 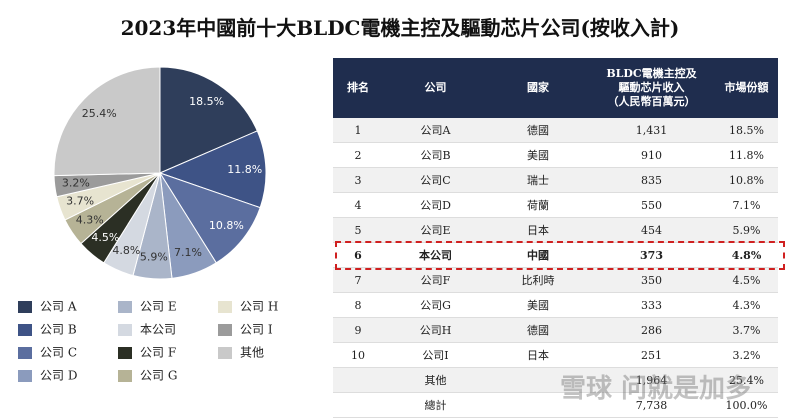 What do you see at coordinates (746, 180) in the screenshot?
I see `table-cell: 10.8%` at bounding box center [746, 180].